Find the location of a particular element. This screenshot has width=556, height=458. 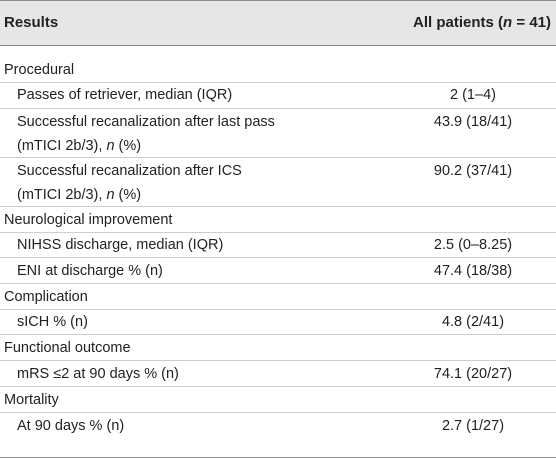

row-label: ENI at discharge % (n) is located at coordinates (90, 271).